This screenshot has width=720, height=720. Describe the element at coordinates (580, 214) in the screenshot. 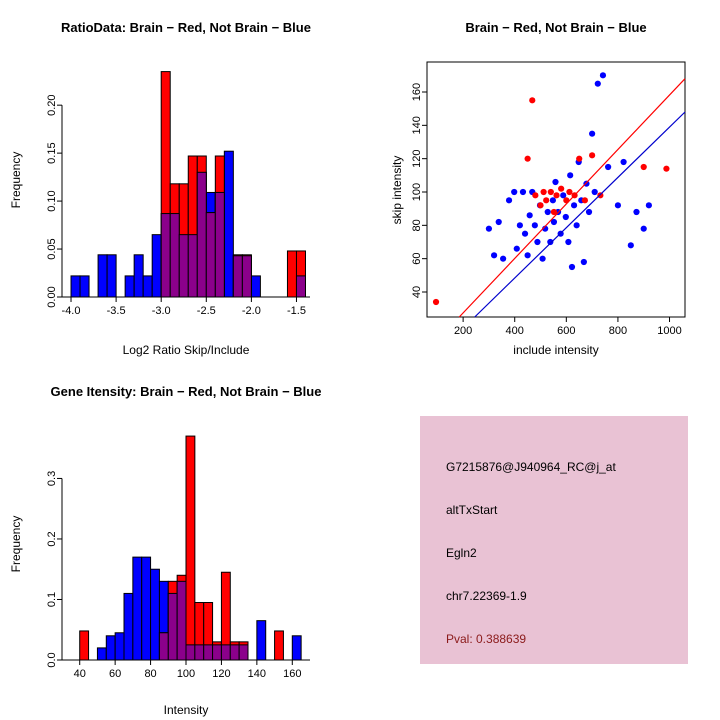

I see `notbrain-fit-line` at that location.